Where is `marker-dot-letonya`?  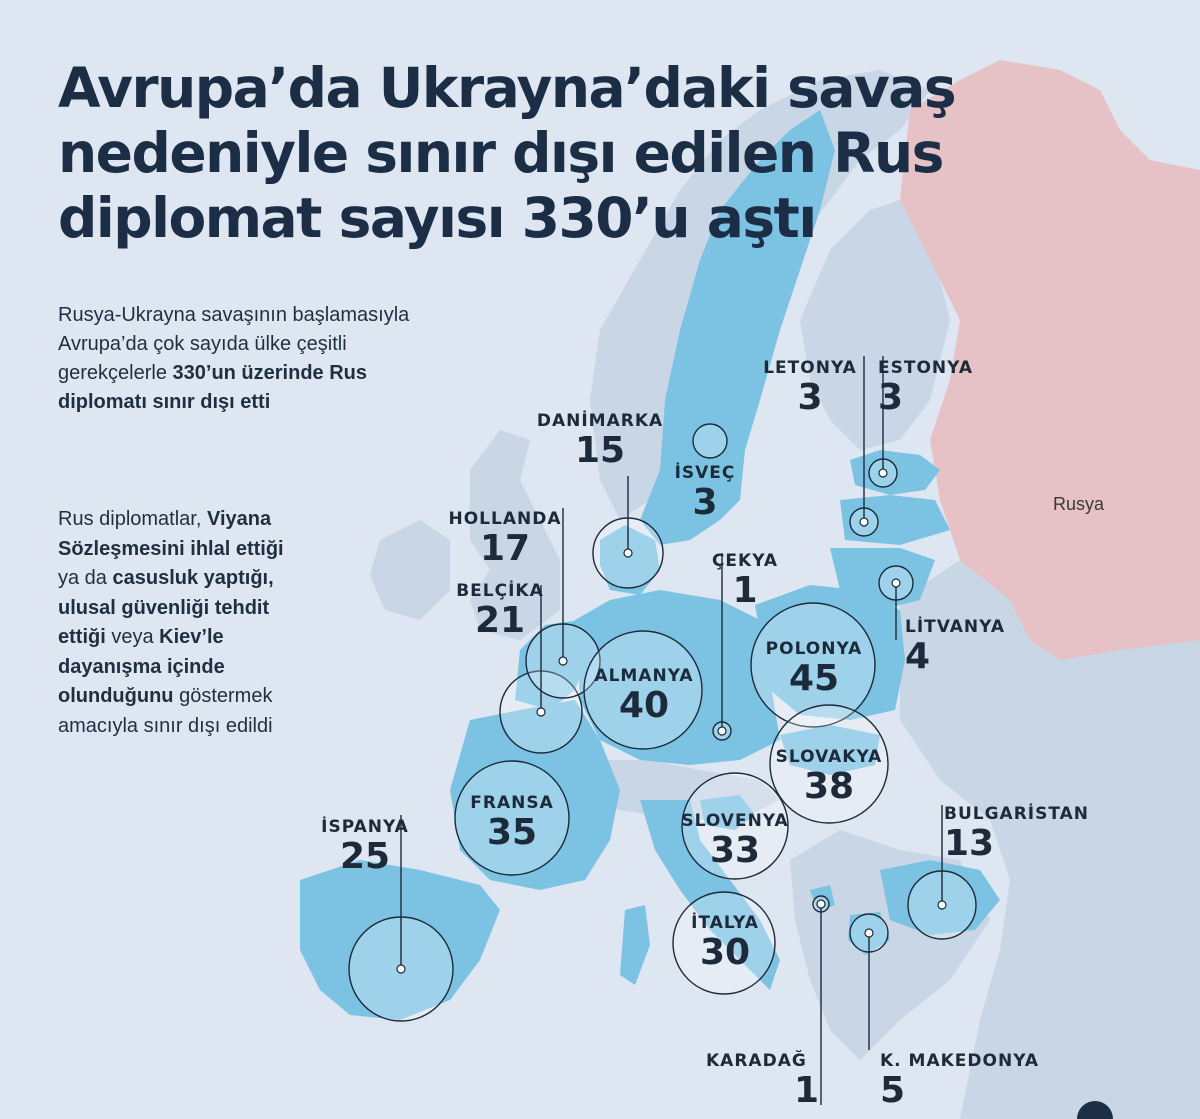
marker-dot-letonya is located at coordinates (864, 522).